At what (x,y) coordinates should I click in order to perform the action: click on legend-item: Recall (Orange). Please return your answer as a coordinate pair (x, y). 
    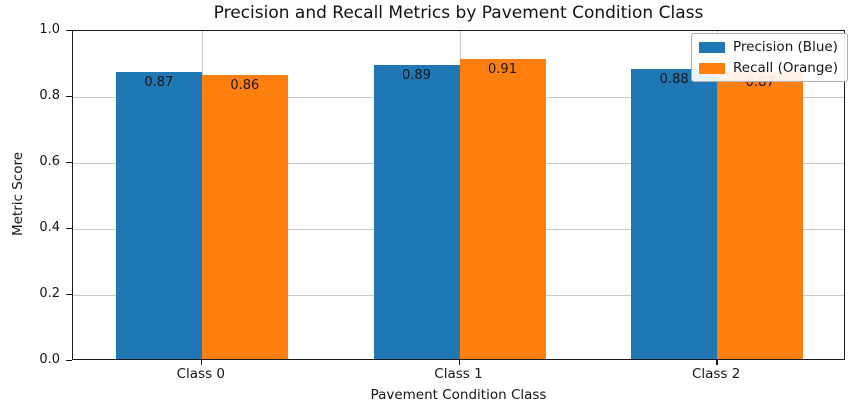
    Looking at the image, I should click on (768, 68).